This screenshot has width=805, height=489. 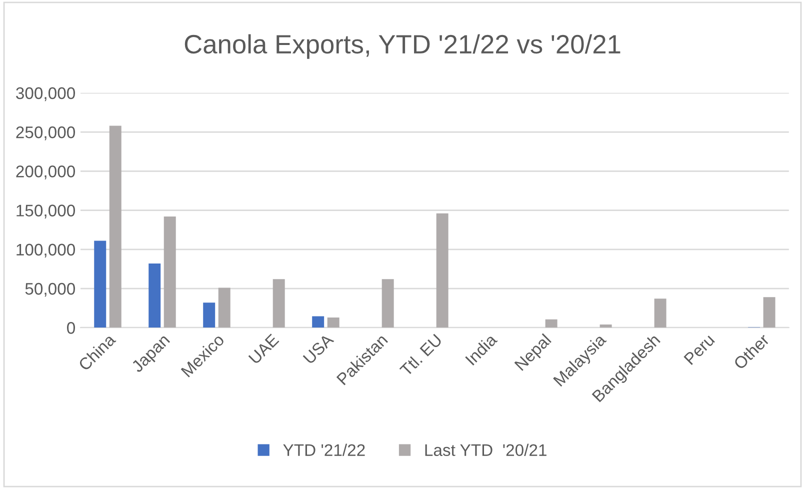 What do you see at coordinates (45, 94) in the screenshot?
I see `y-tick-label: 300,000` at bounding box center [45, 94].